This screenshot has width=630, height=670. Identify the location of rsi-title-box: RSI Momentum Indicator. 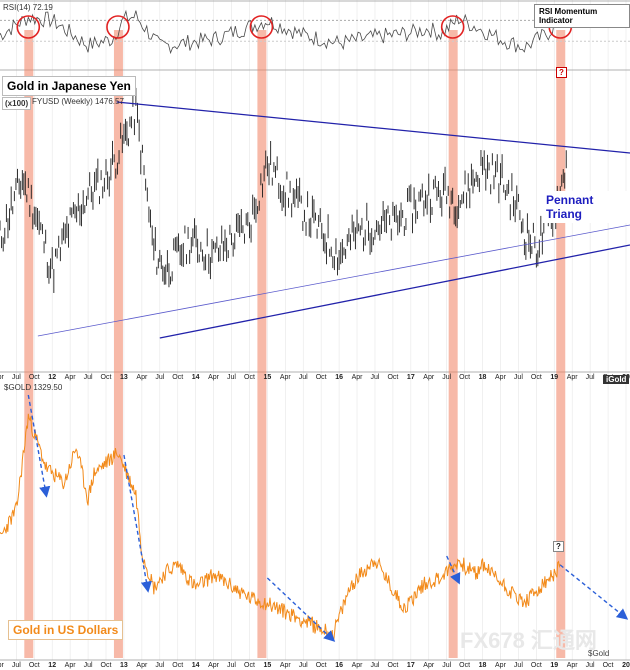
(582, 16).